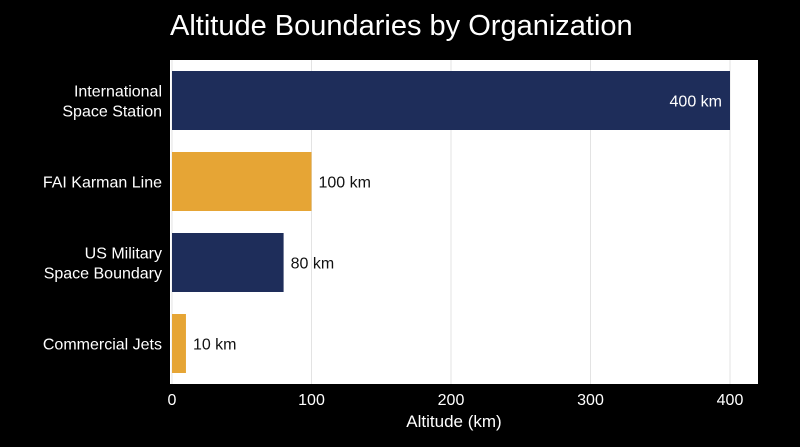 The image size is (800, 447). I want to click on category-label: Commercial Jets, so click(102, 345).